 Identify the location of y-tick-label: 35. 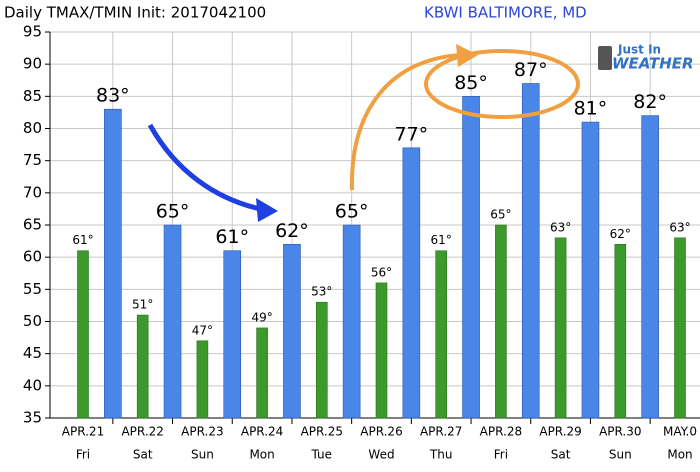
(32, 418).